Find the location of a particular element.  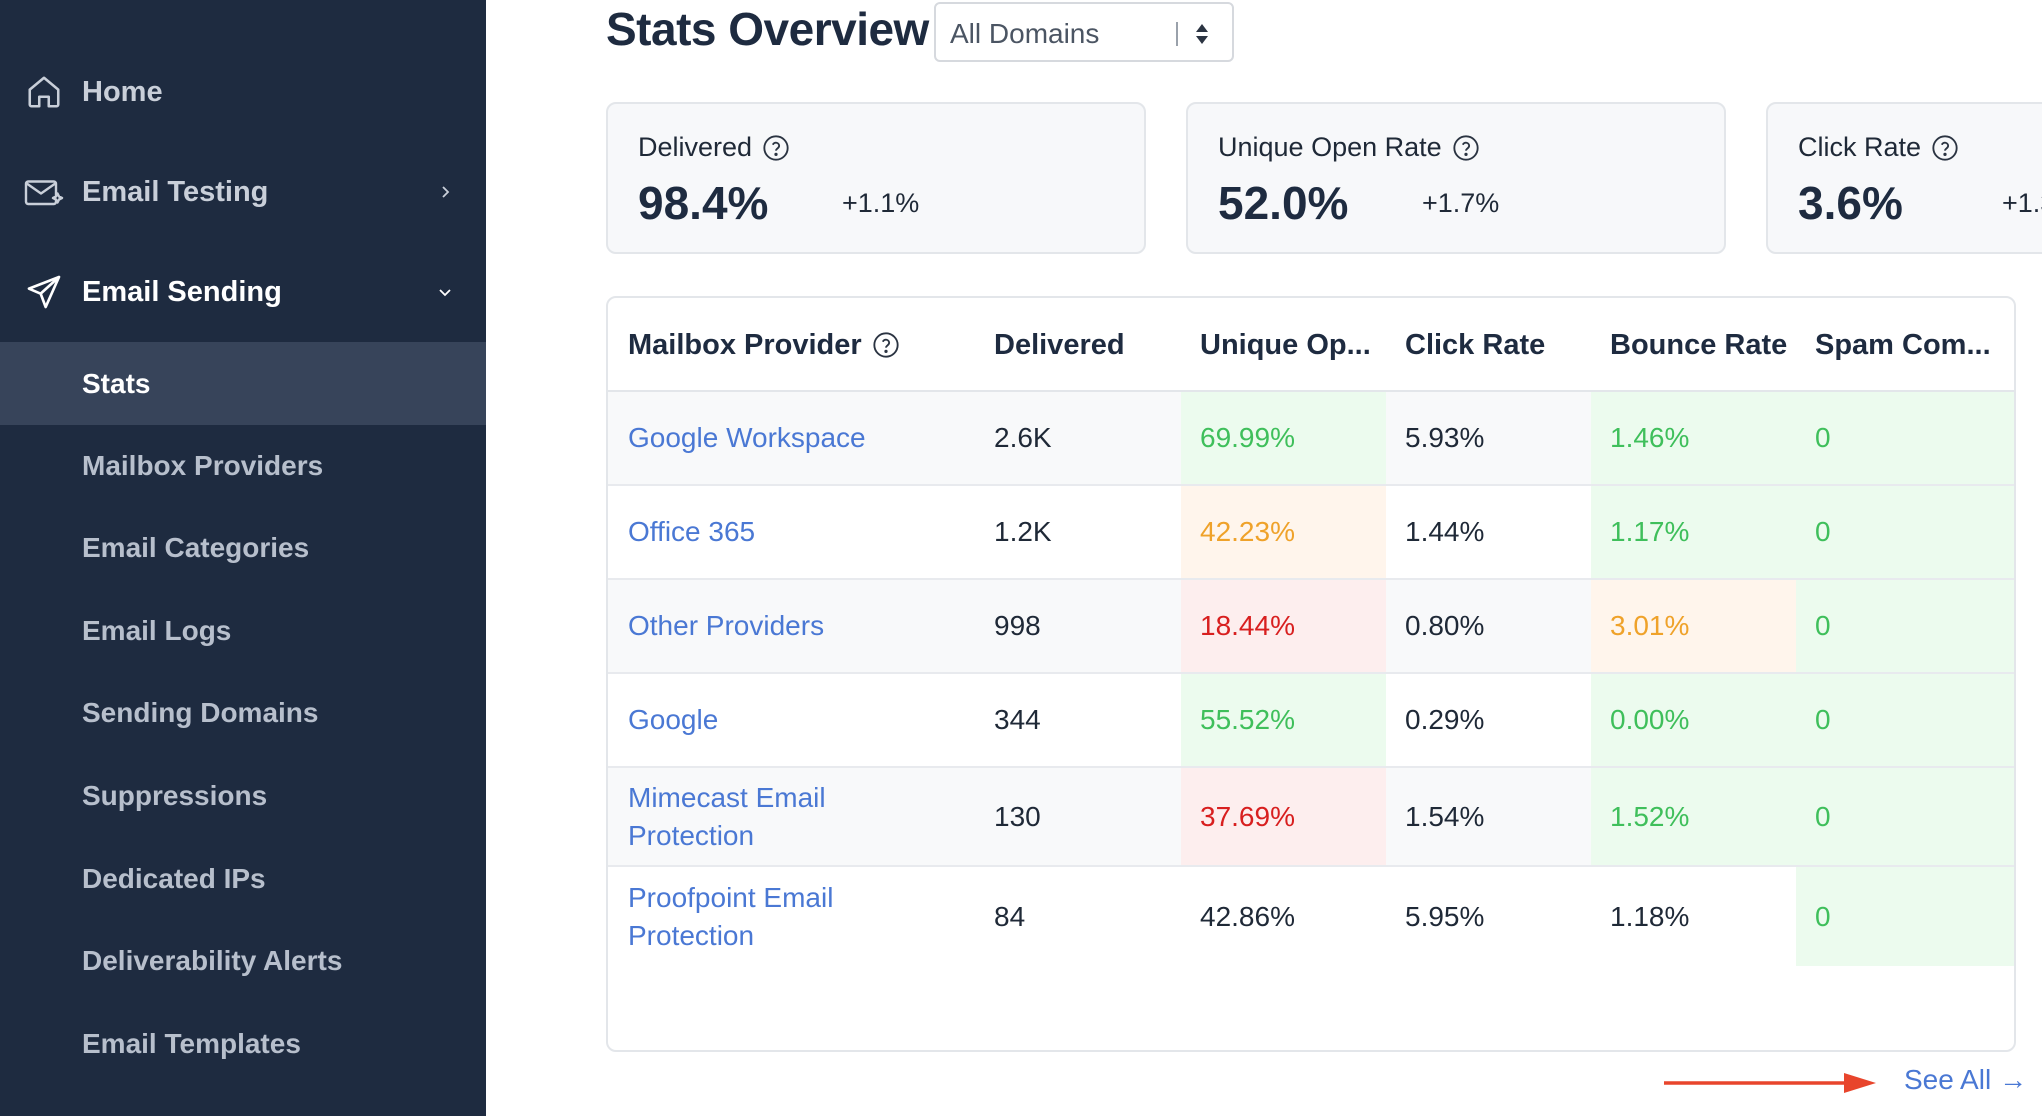

cell-unique-open: 42.86% is located at coordinates (1247, 916).